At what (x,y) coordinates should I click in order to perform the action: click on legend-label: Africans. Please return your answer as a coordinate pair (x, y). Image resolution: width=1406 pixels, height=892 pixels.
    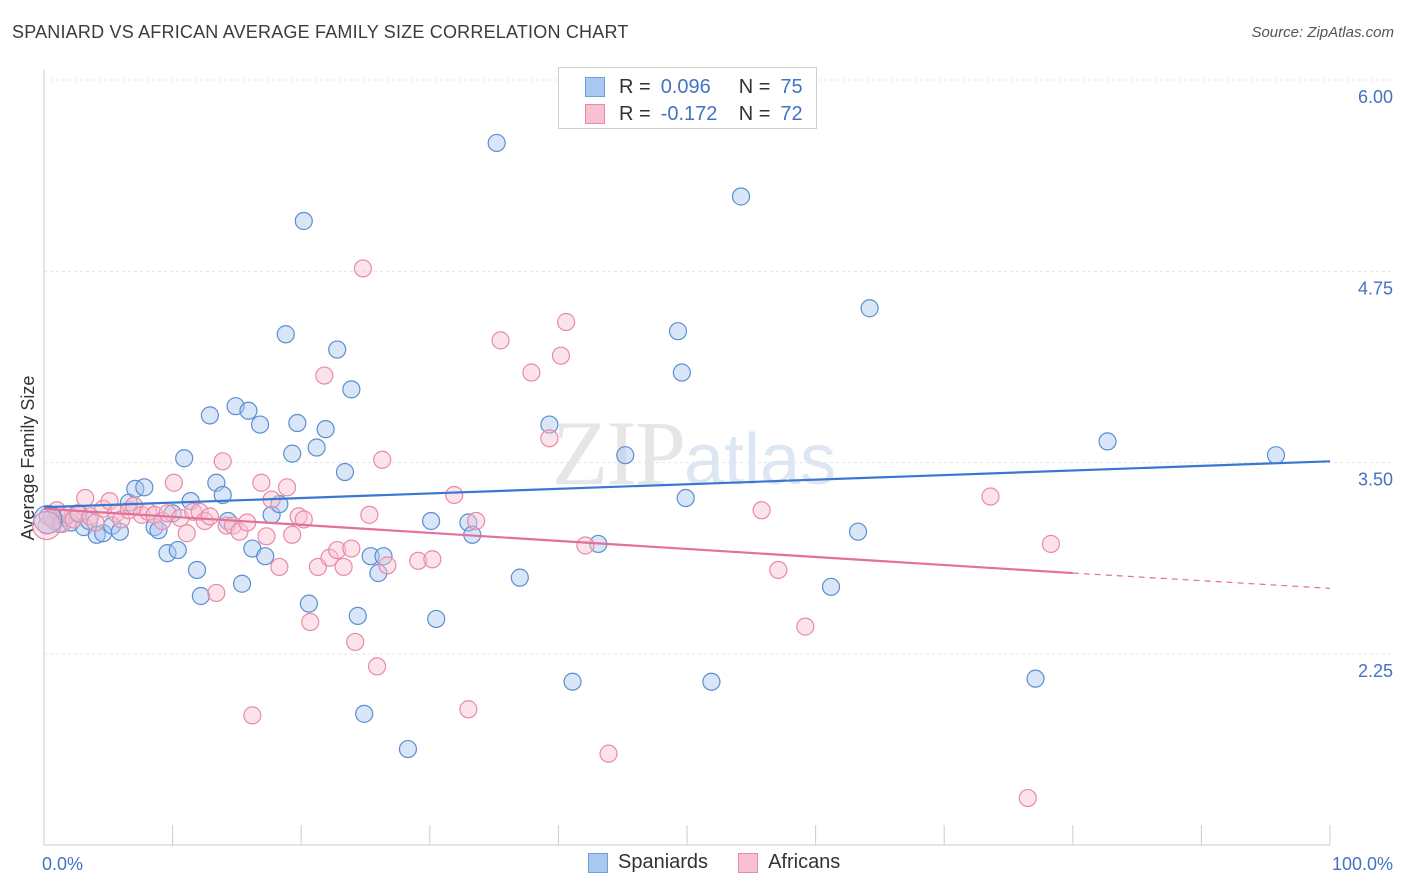
    Looking at the image, I should click on (804, 862).